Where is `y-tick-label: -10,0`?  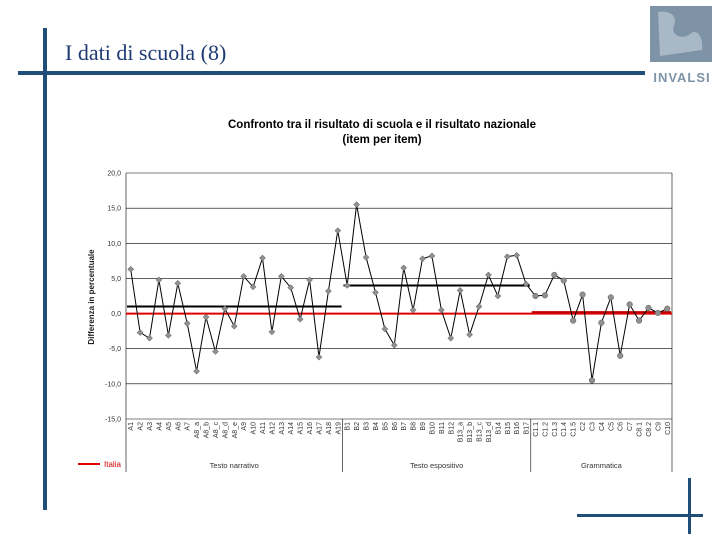 y-tick-label: -10,0 is located at coordinates (113, 384).